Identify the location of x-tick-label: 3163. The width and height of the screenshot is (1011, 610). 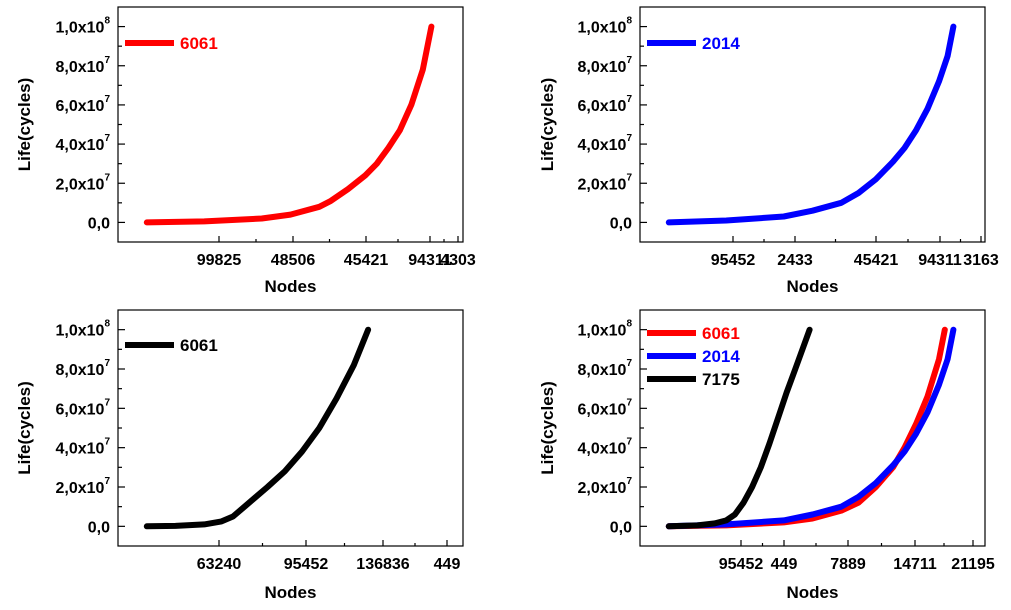
(981, 260).